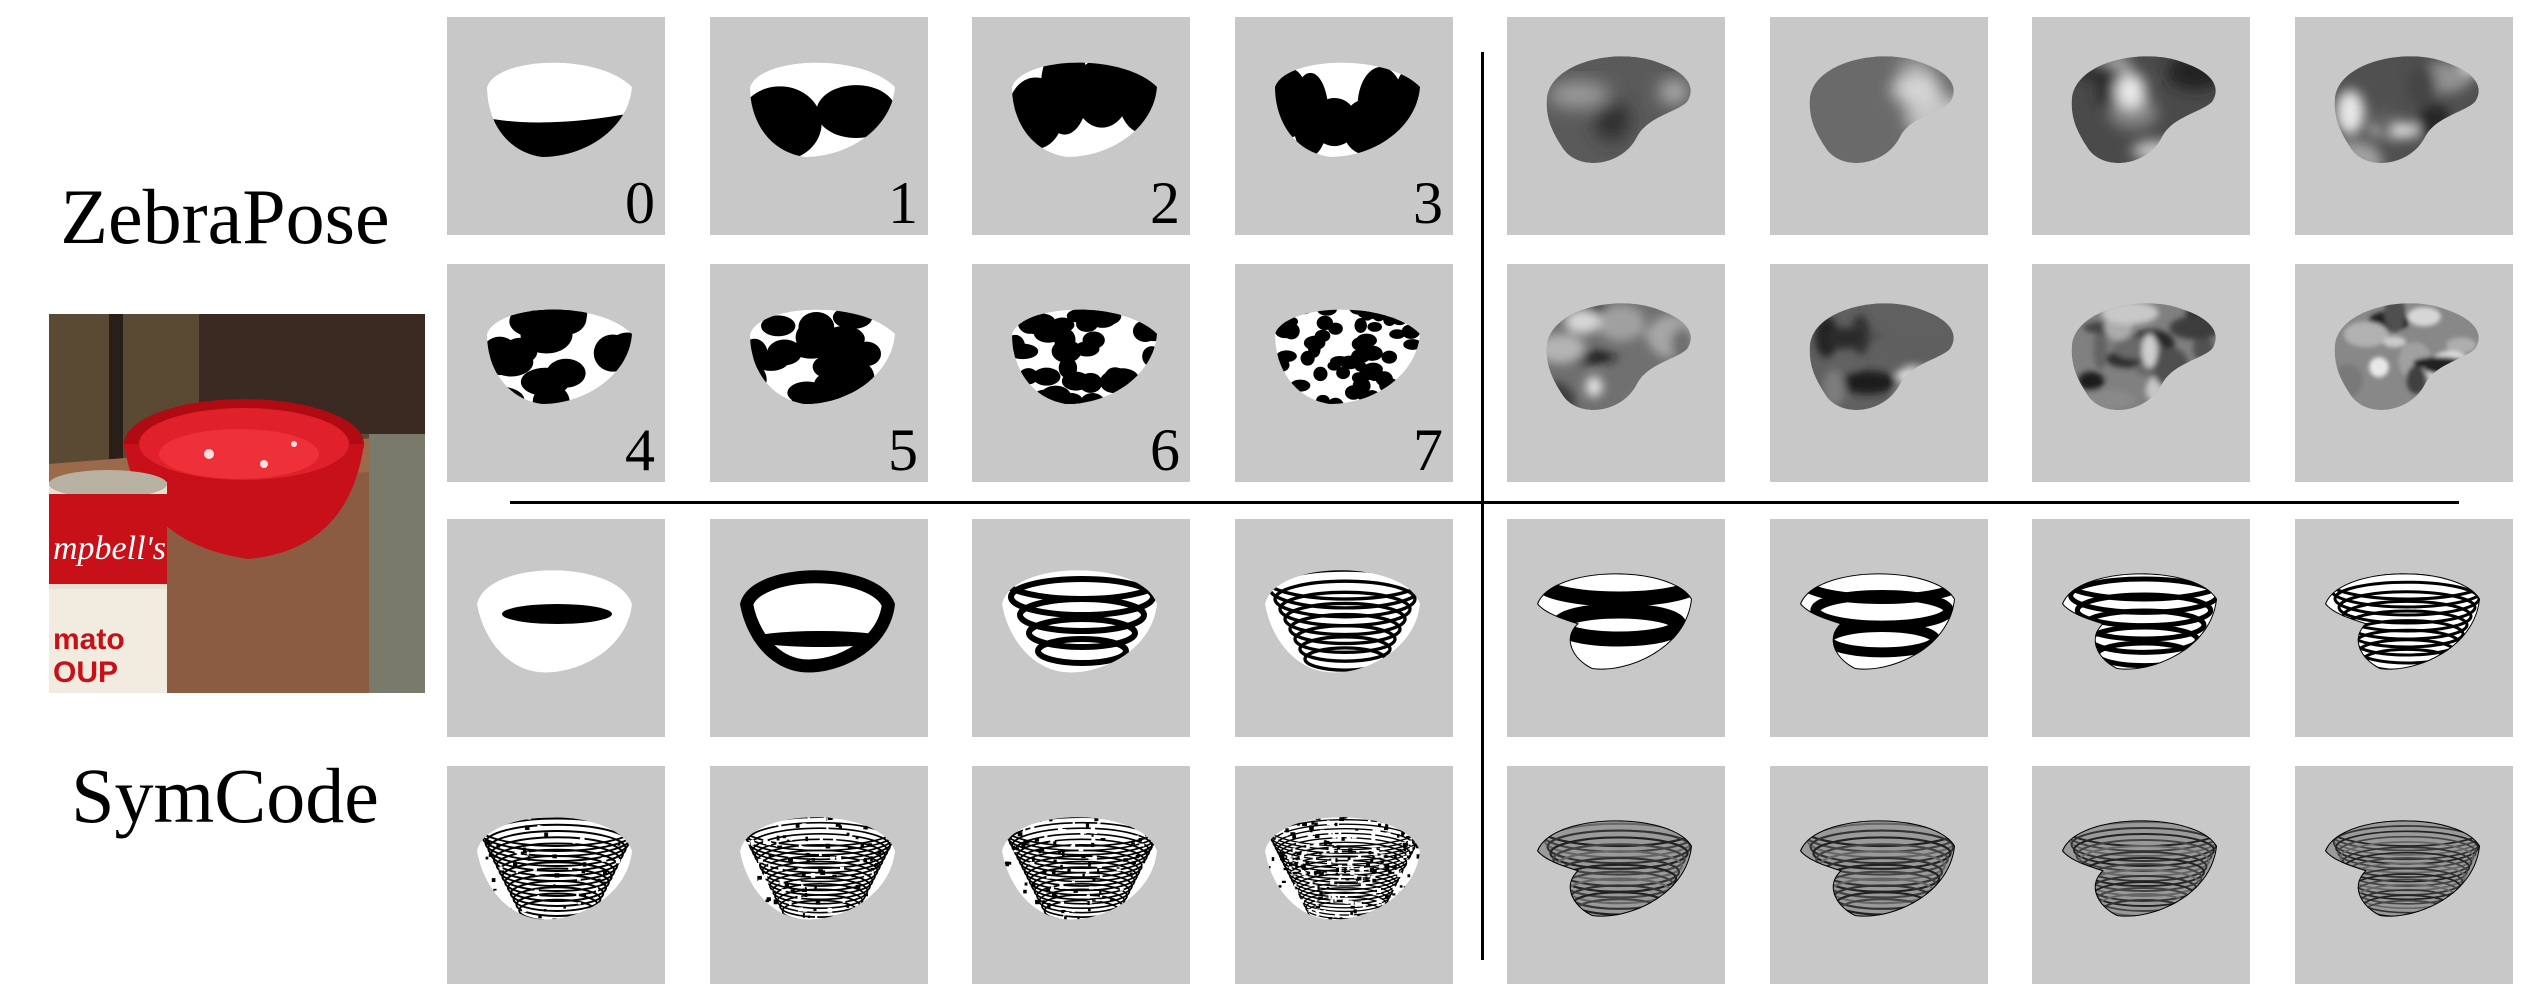 This screenshot has height=984, width=2521. I want to click on bit-index-label: 1, so click(903, 203).